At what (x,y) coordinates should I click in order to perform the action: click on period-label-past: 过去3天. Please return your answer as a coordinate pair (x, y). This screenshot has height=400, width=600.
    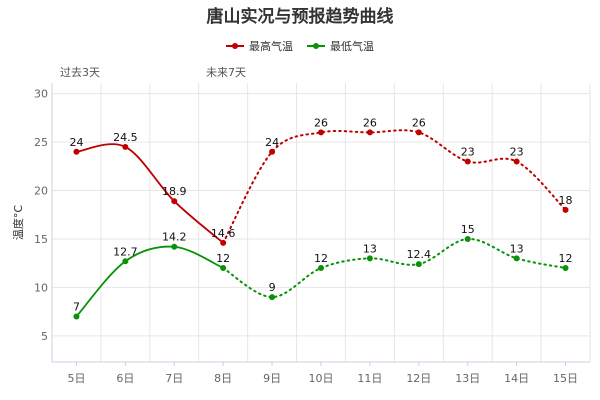
    Looking at the image, I should click on (80, 72).